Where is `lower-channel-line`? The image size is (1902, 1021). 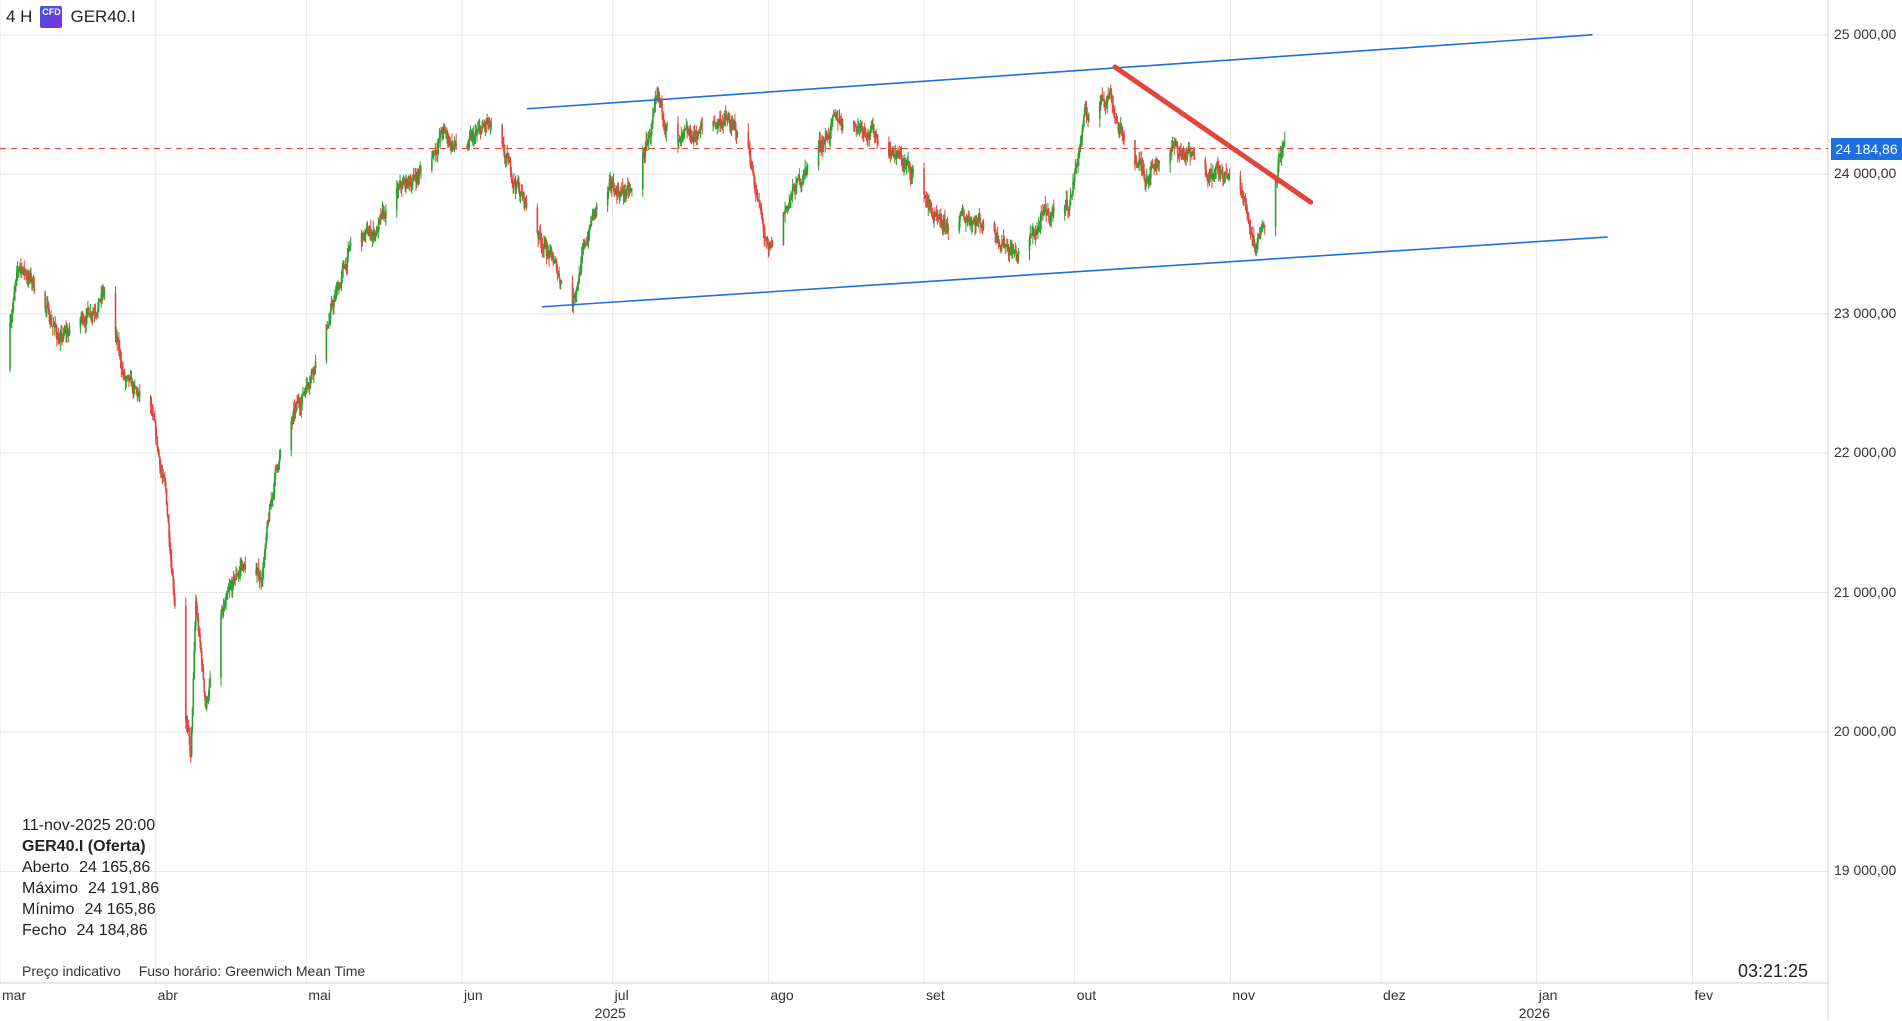
lower-channel-line is located at coordinates (1074, 272).